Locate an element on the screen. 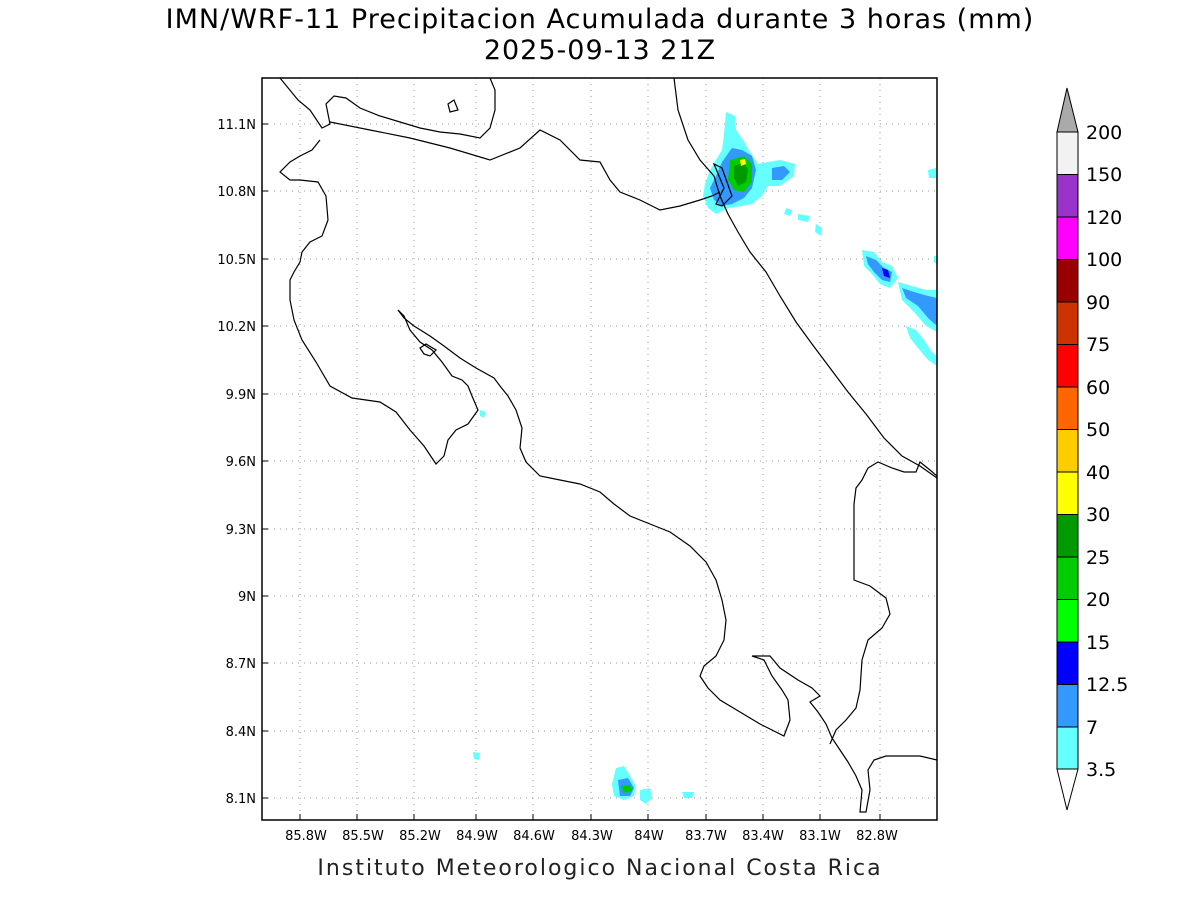 This screenshot has width=1200, height=900. colorbar-label: 100 is located at coordinates (1104, 260).